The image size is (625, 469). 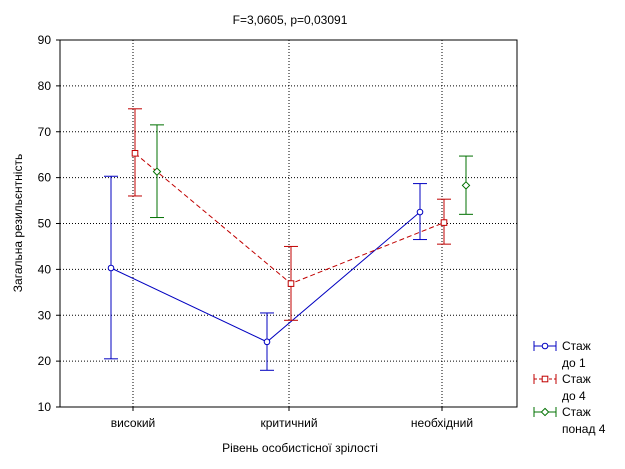 What do you see at coordinates (45, 178) in the screenshot?
I see `y-tick-label-5: 60` at bounding box center [45, 178].